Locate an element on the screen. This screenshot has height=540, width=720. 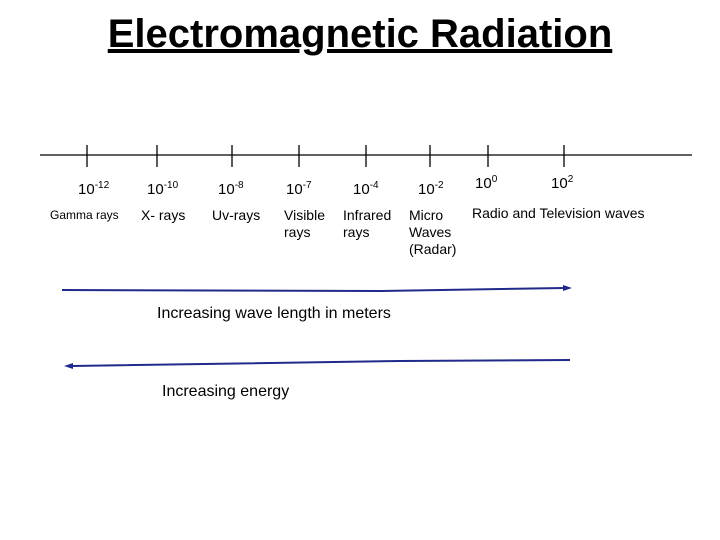
power-label: 10-8 is located at coordinates (231, 189).